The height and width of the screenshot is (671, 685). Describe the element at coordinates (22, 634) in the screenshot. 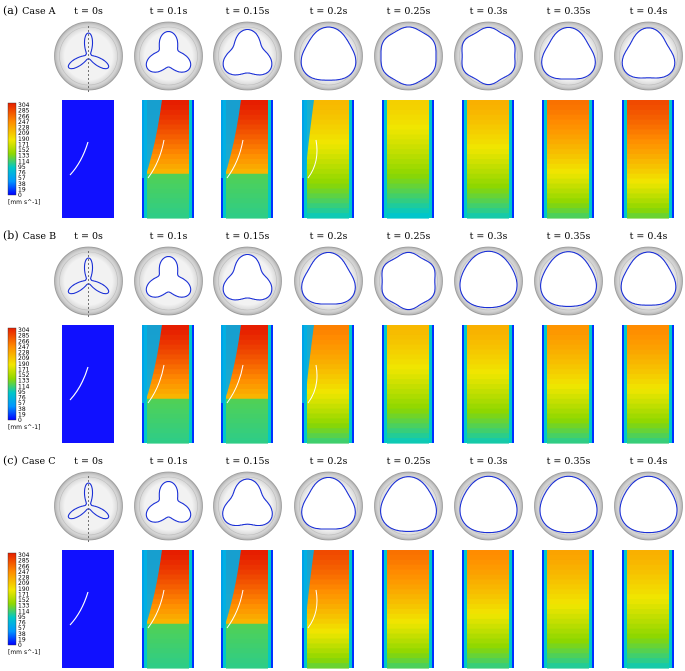

I see `colorbar-tick-label: 38` at that location.